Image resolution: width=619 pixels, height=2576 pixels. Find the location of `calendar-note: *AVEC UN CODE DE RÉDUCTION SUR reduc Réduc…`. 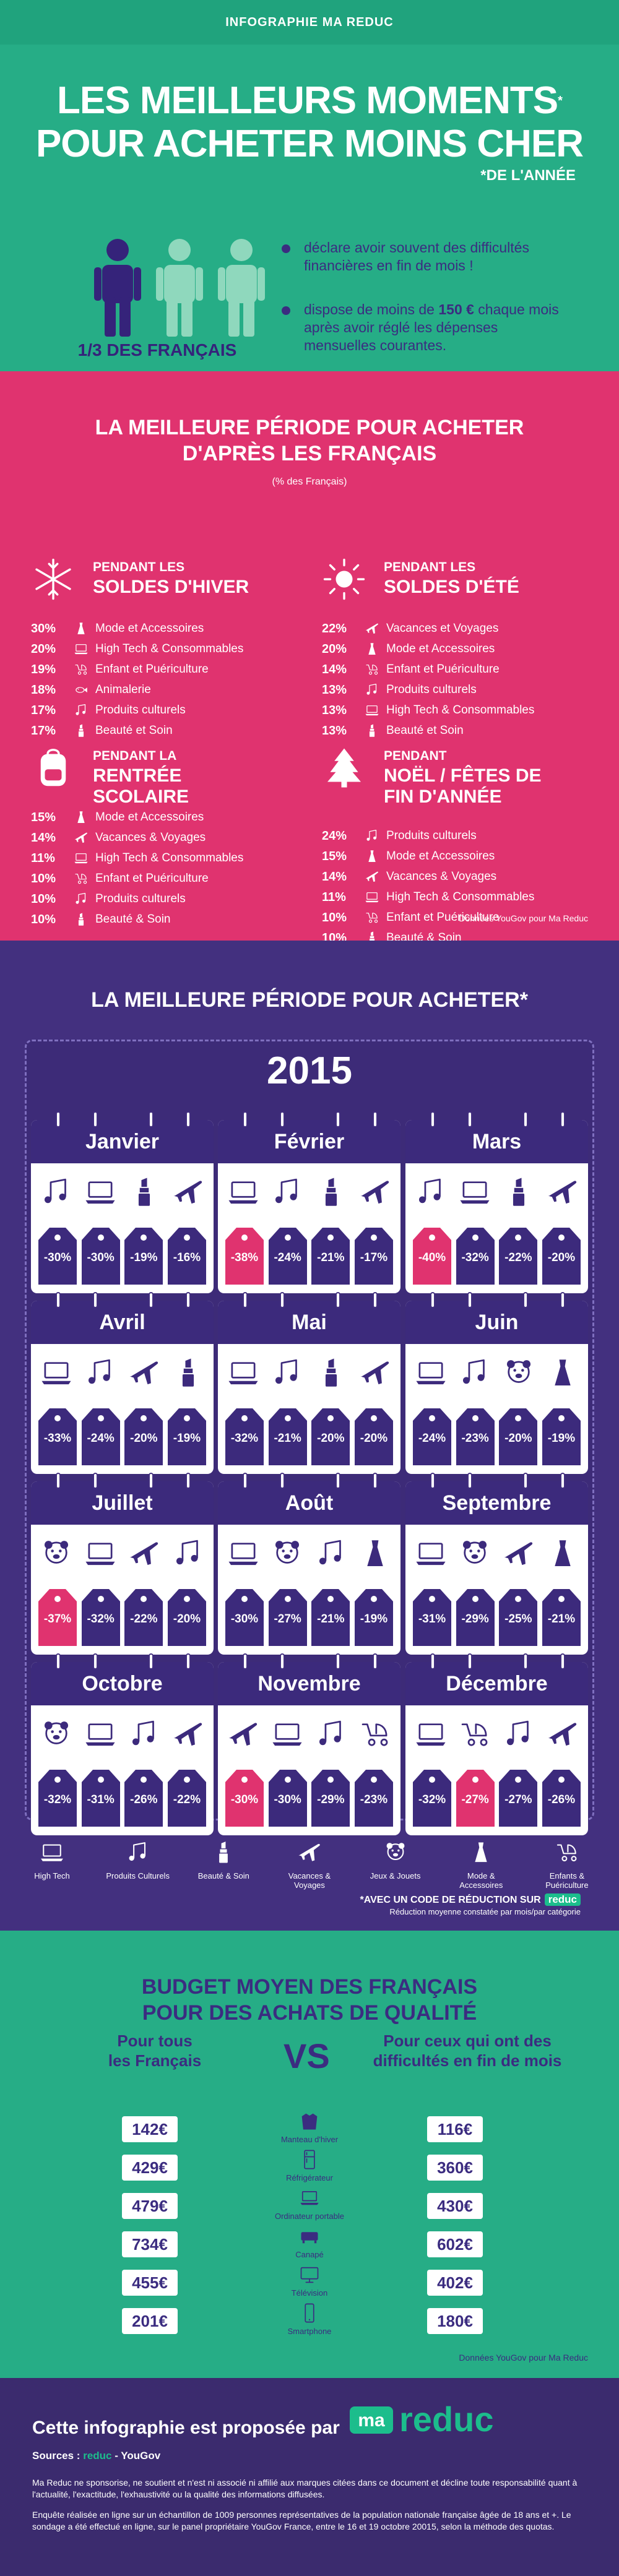

calendar-note: *AVEC UN CODE DE RÉDUCTION SUR reduc Réduc… is located at coordinates (470, 1904).